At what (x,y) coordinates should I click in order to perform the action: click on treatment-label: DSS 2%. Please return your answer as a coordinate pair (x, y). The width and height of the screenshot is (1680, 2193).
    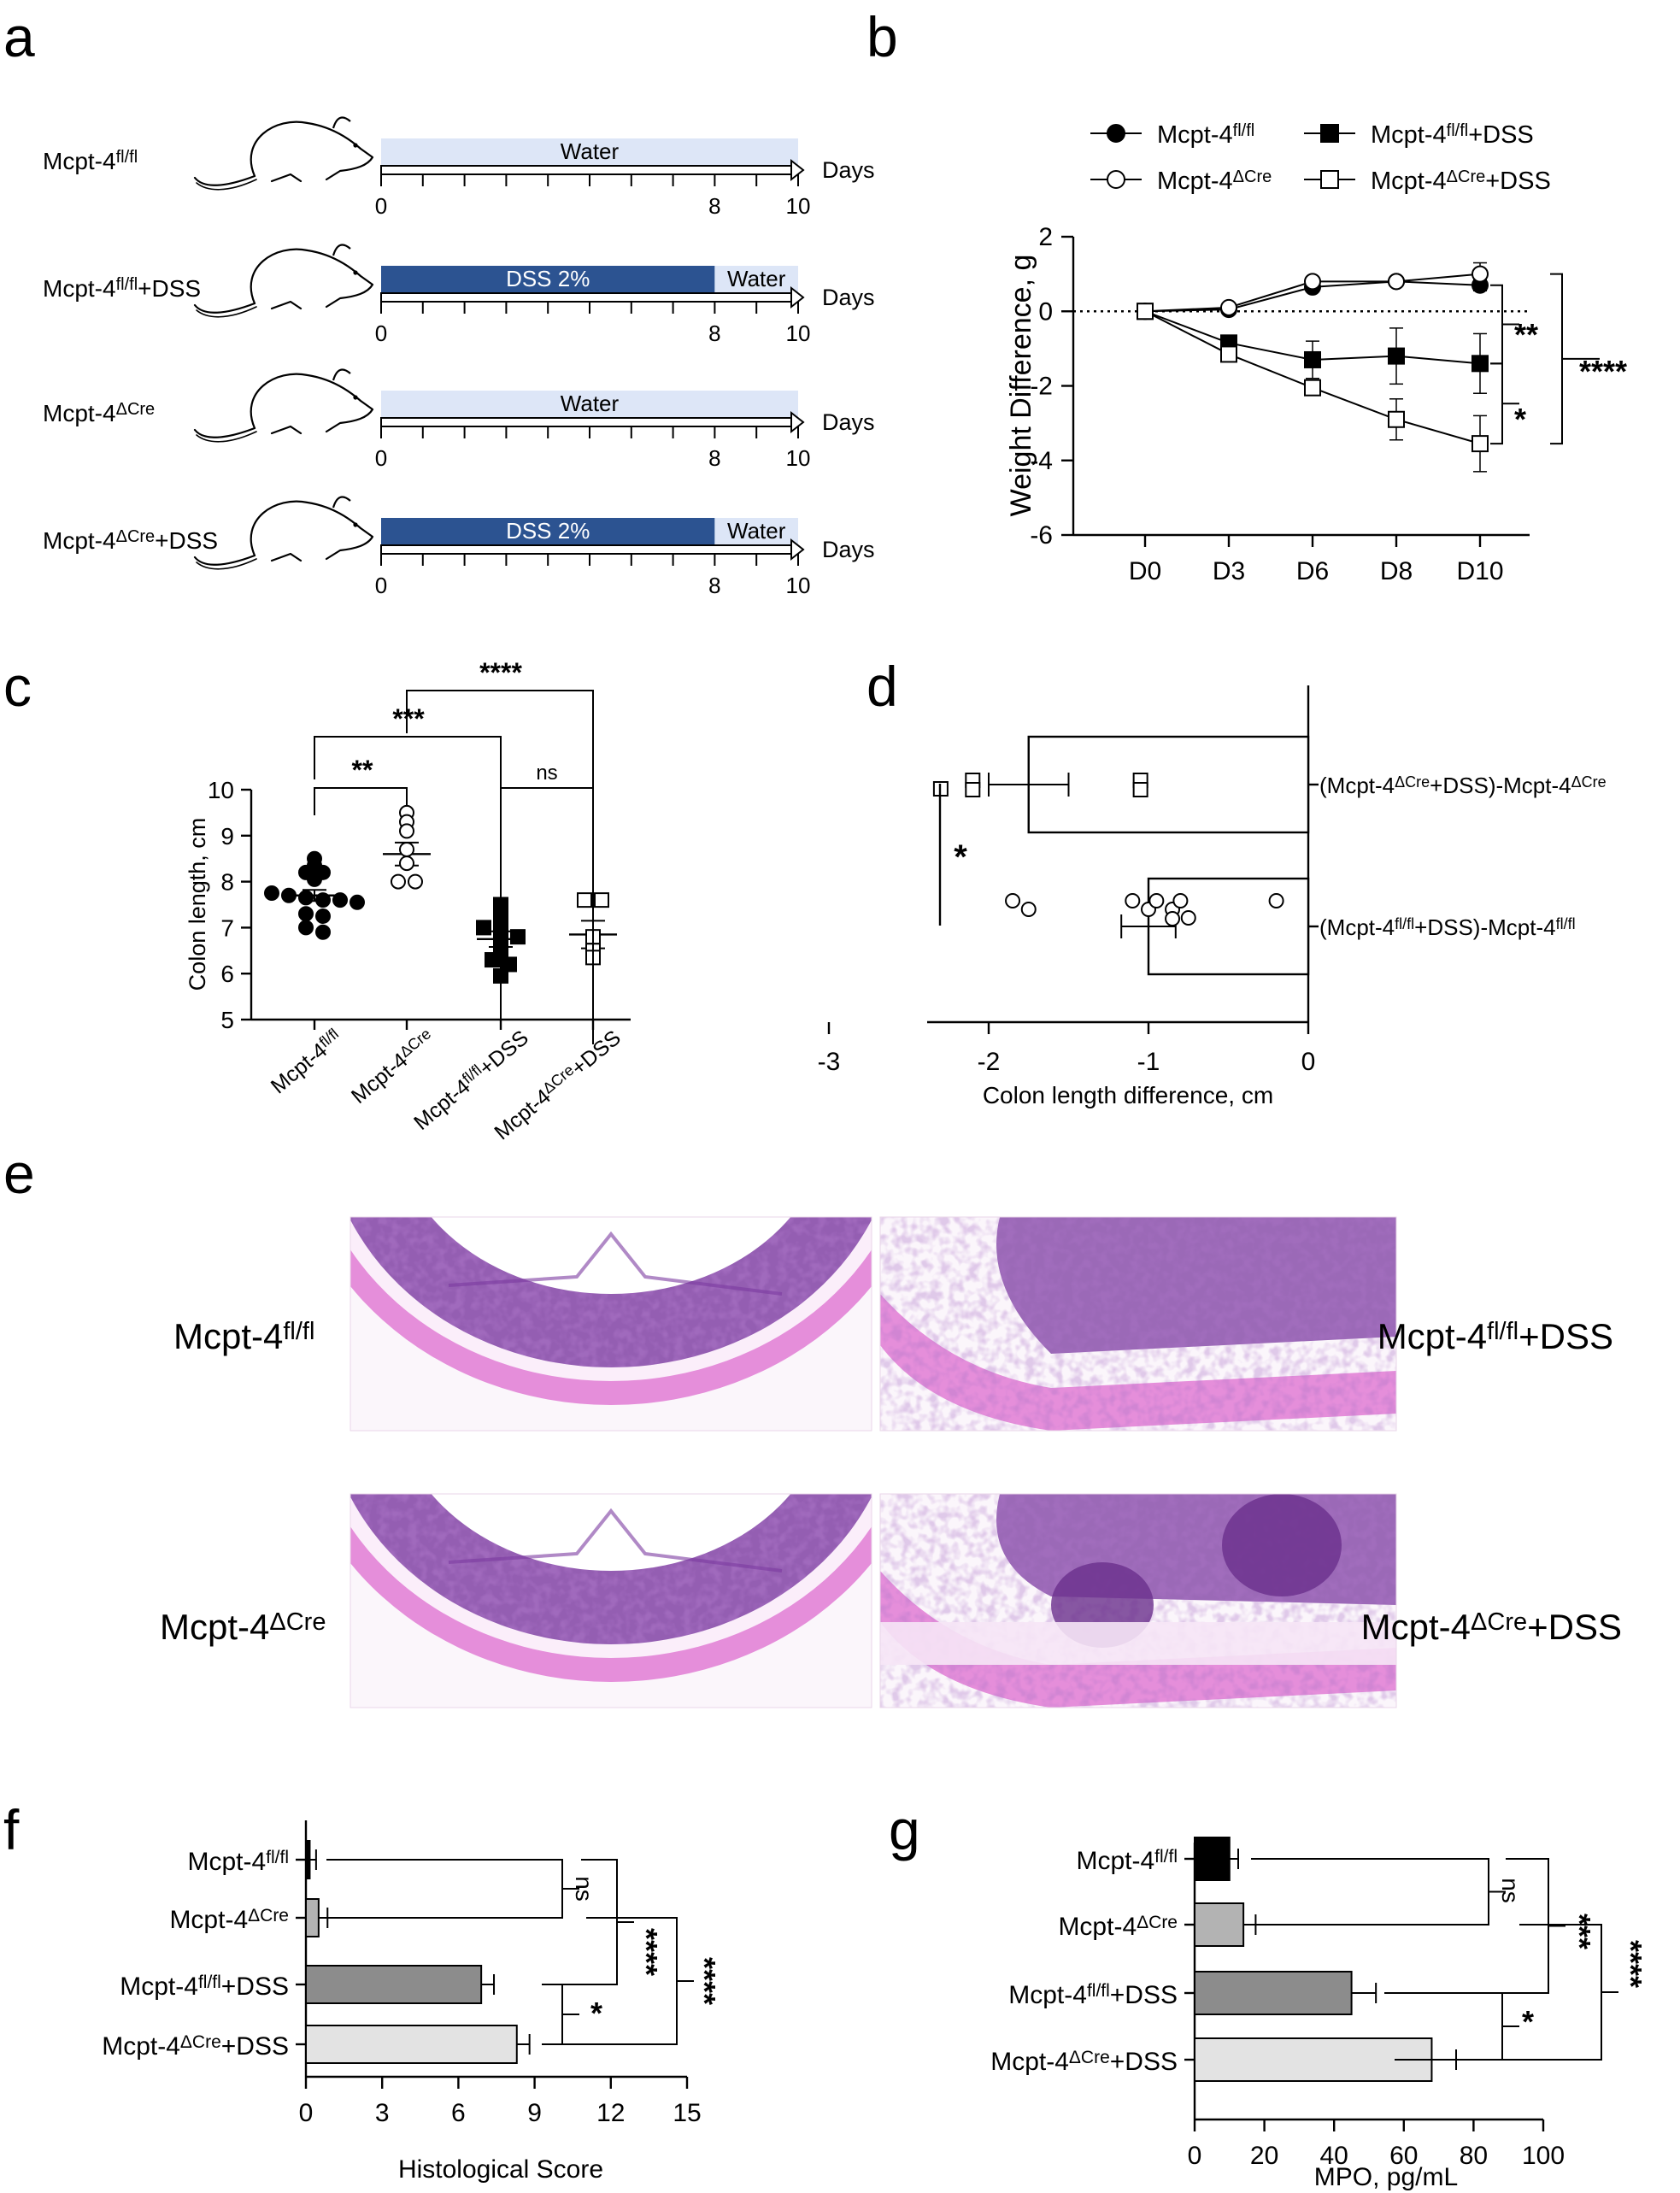
    Looking at the image, I should click on (548, 531).